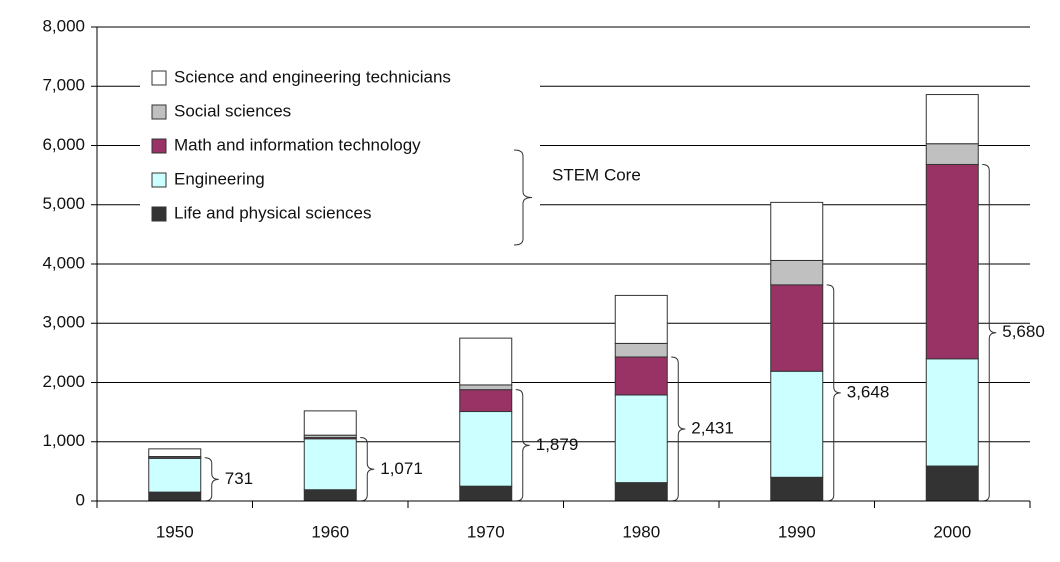  Describe the element at coordinates (63, 85) in the screenshot. I see `y-tick-label: 7,000` at that location.